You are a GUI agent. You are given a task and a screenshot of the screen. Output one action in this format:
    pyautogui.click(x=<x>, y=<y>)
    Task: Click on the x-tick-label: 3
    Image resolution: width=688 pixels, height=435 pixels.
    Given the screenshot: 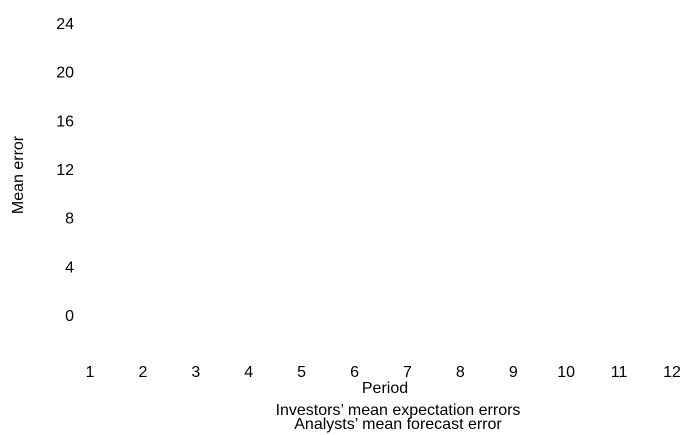 What is the action you would take?
    pyautogui.click(x=195, y=372)
    